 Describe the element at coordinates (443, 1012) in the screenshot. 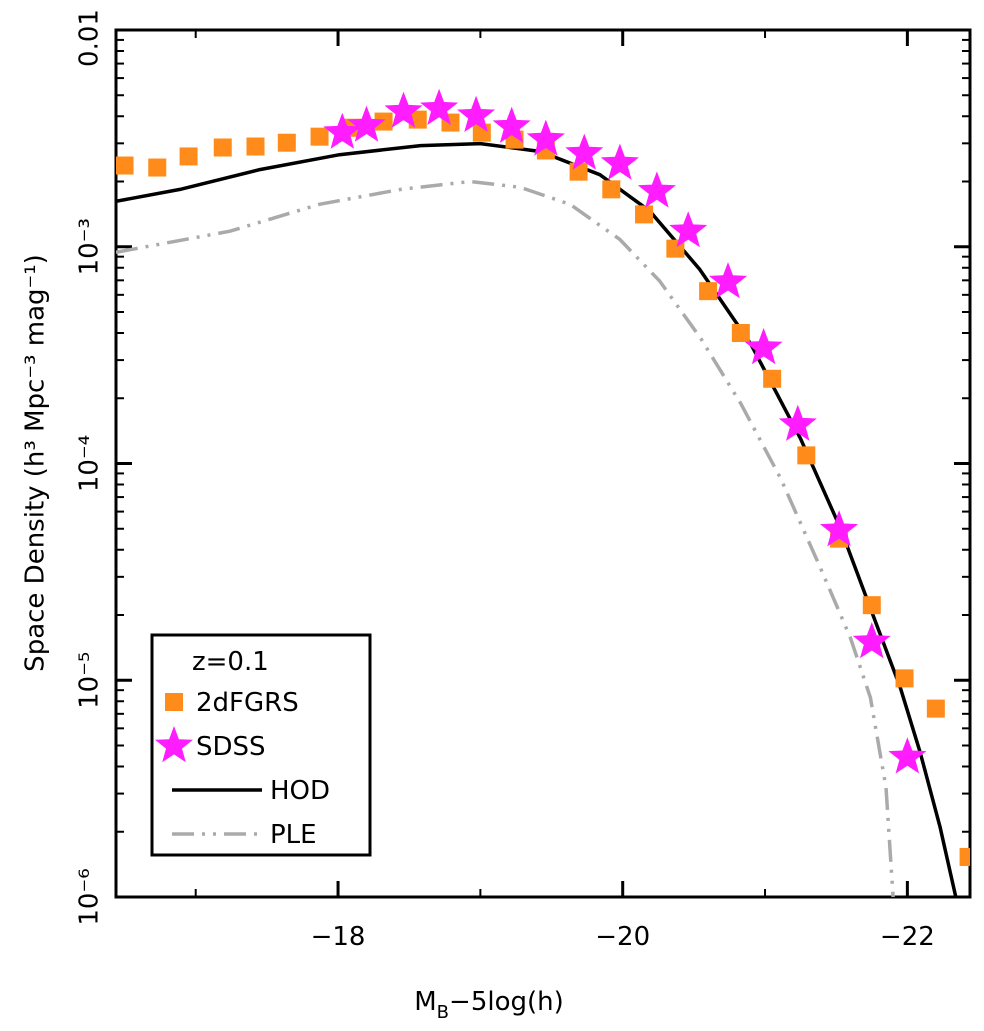

I see `x-label-sub: B` at that location.